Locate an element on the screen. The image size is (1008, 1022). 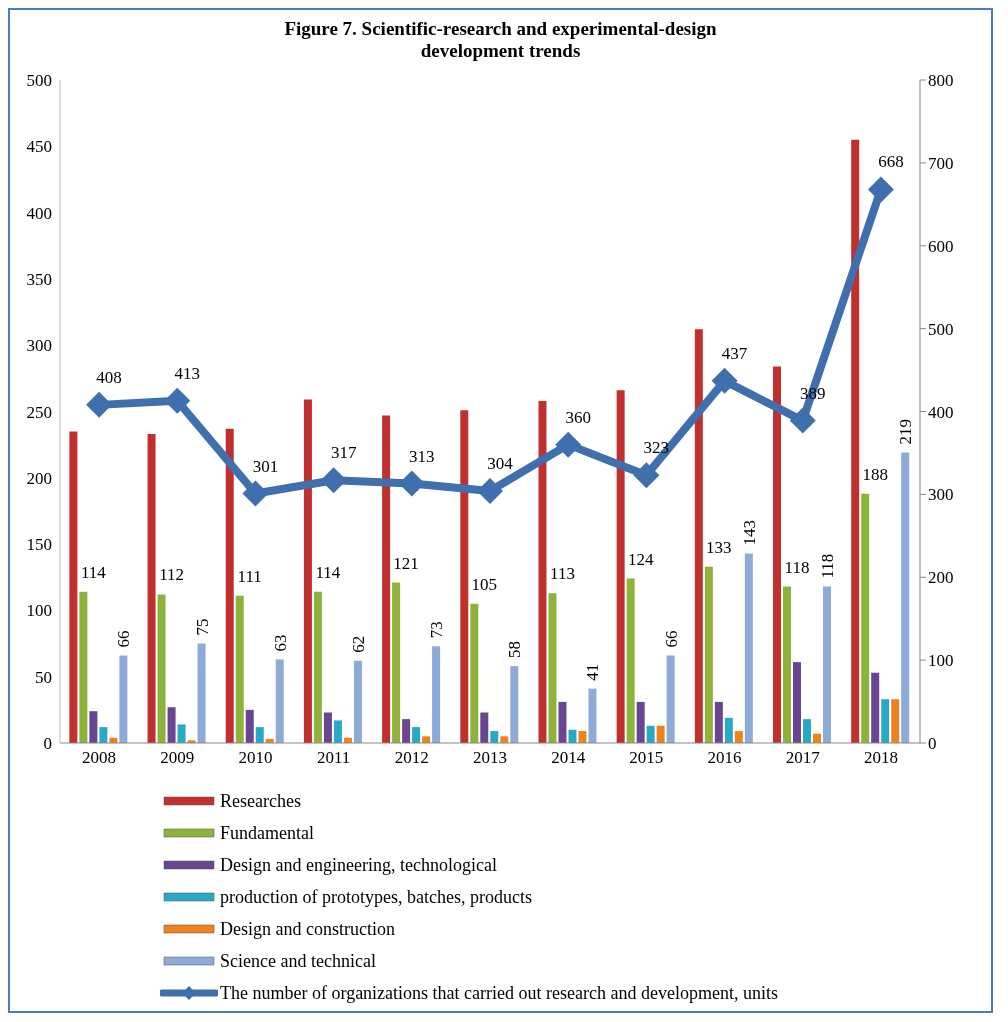
y2-tick-label: 500 is located at coordinates (941, 329).